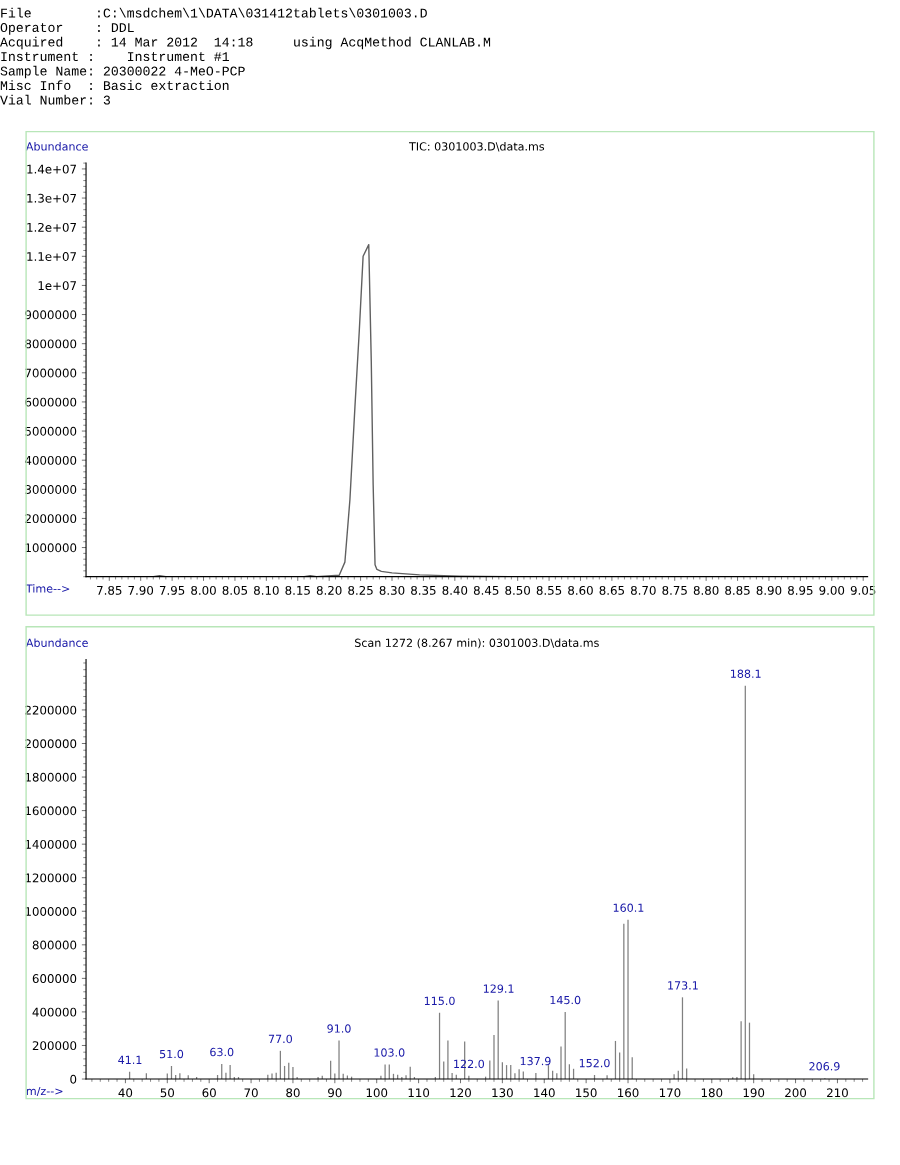 The image size is (900, 1165). Describe the element at coordinates (612, 590) in the screenshot. I see `x-tick-label: 8.65` at that location.